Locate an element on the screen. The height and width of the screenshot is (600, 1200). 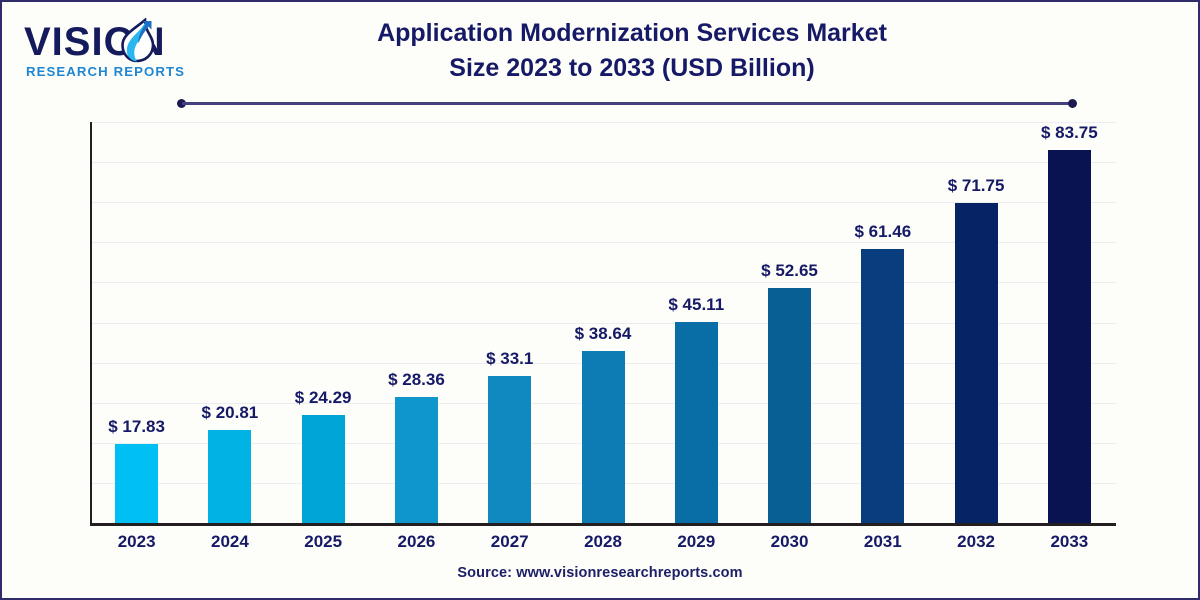
source-caption: Source: www.visionresearchreports.com is located at coordinates (600, 573).